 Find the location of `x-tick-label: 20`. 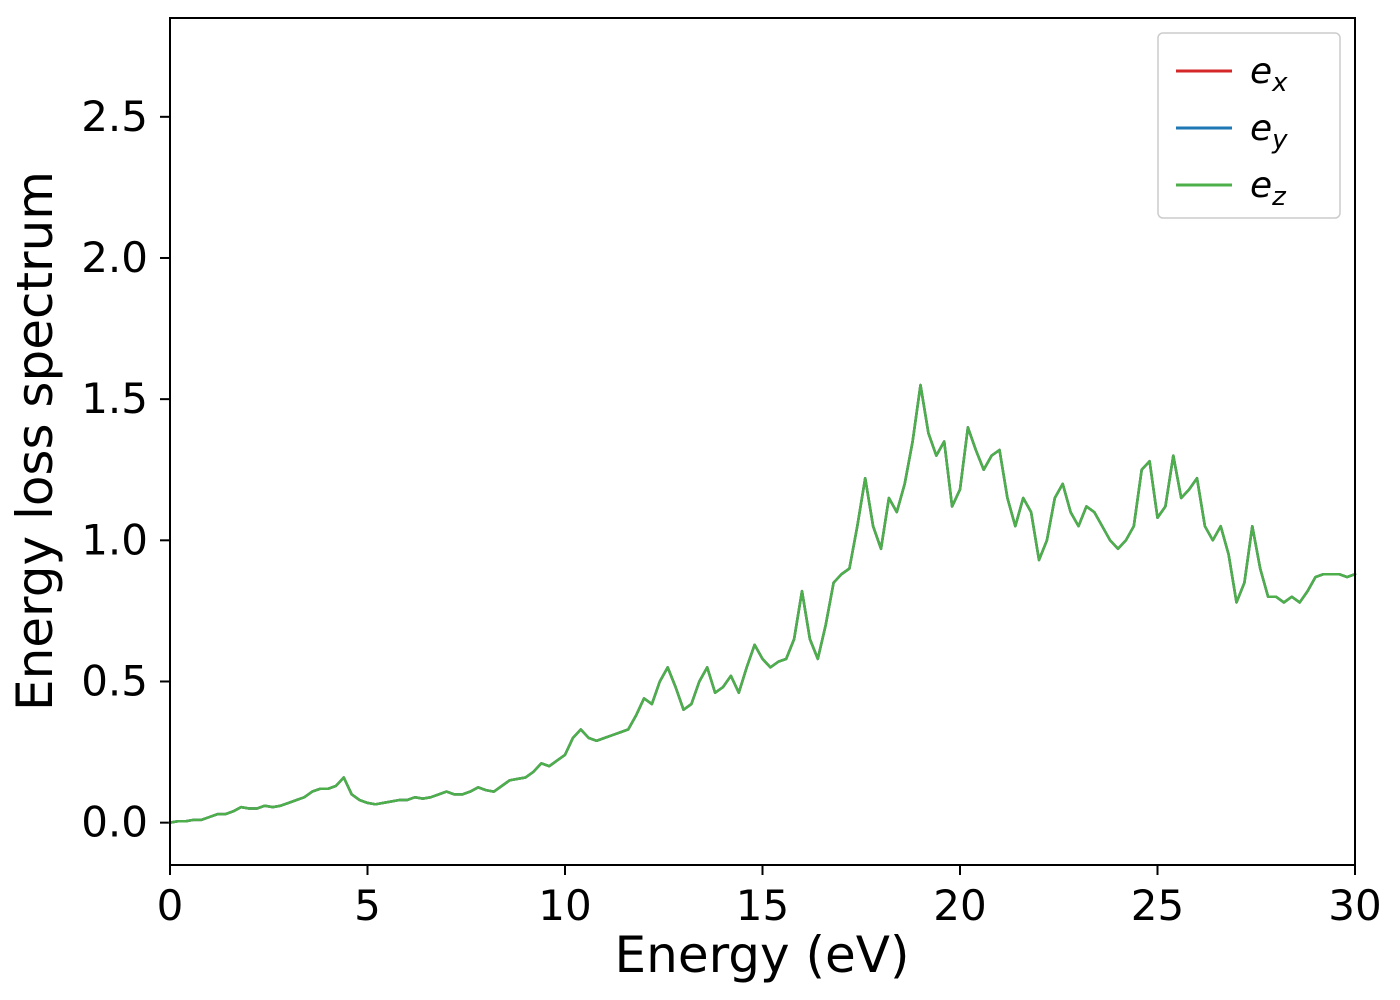

x-tick-label: 20 is located at coordinates (959, 905).